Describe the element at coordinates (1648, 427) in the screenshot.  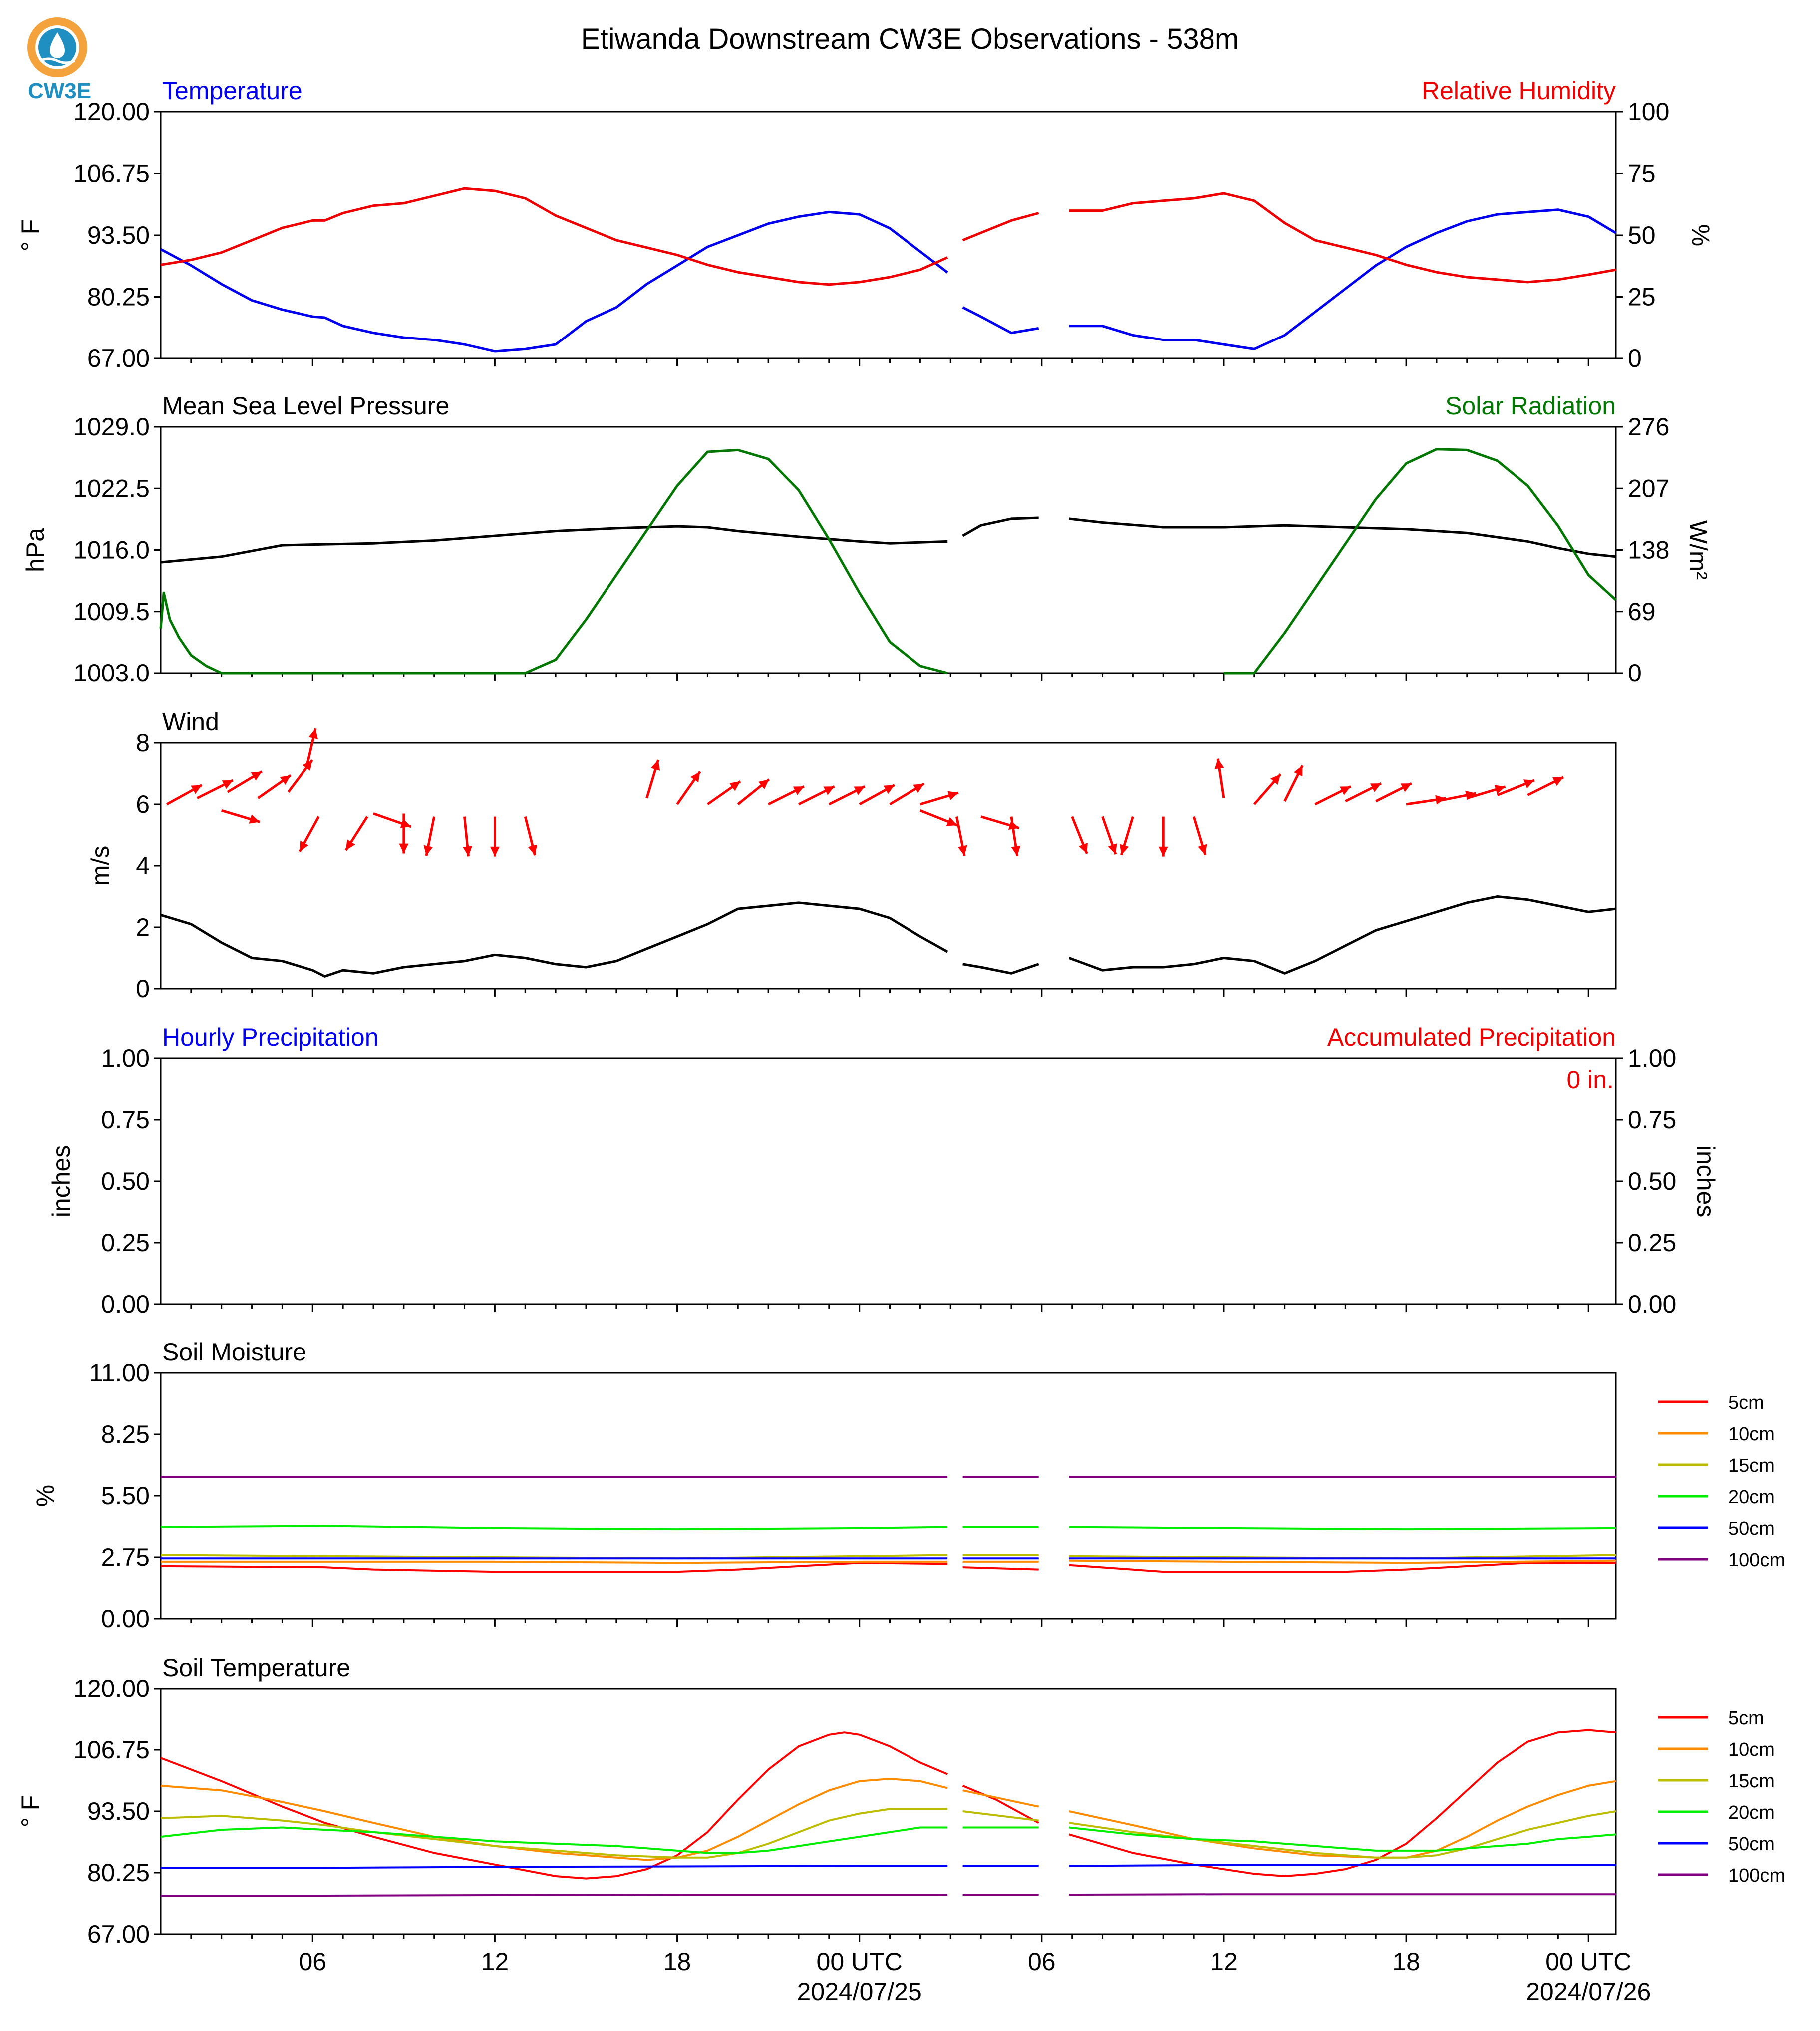
I see `y2-tick-label: 276` at that location.